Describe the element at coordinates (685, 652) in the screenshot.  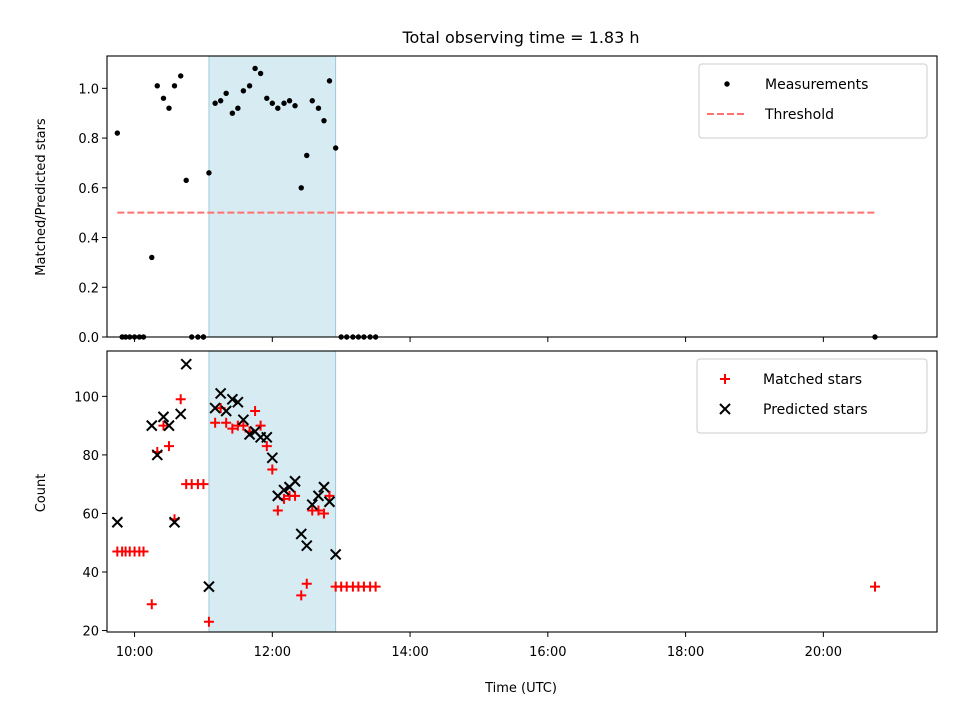
I see `x-tick-label: 18:00` at that location.